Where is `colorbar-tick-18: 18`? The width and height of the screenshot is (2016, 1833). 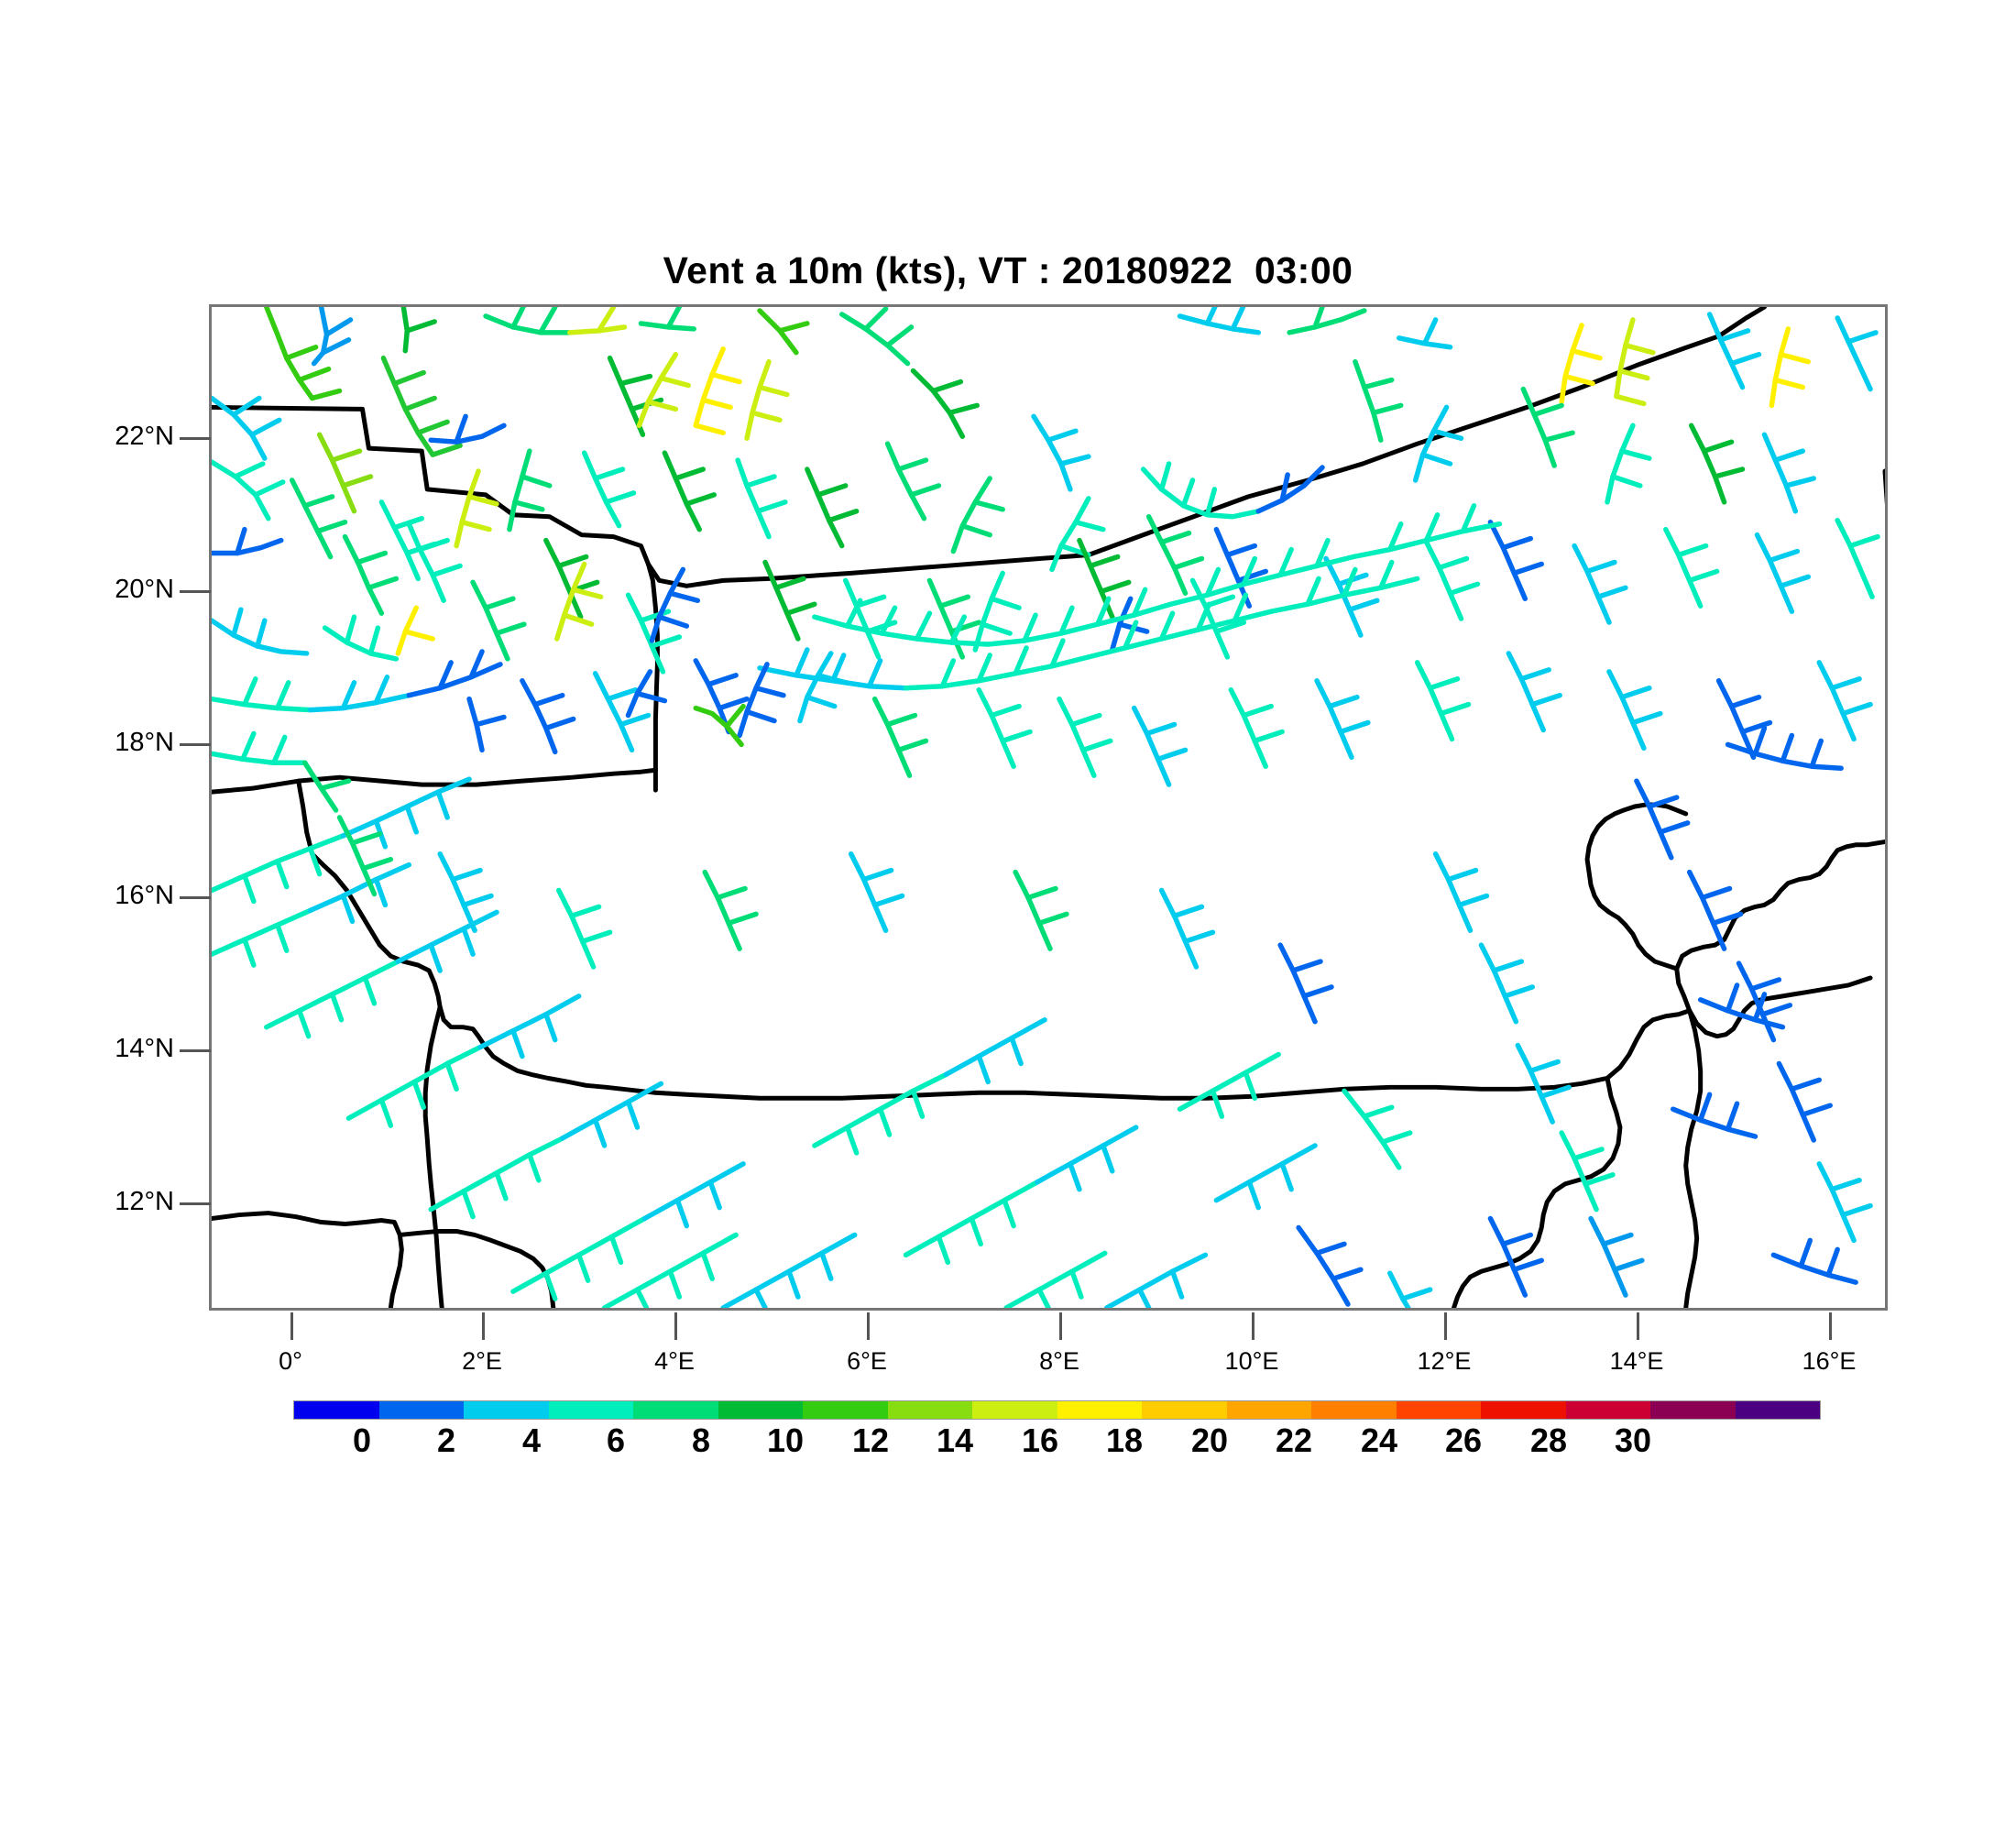
colorbar-tick-18: 18 is located at coordinates (1124, 1440).